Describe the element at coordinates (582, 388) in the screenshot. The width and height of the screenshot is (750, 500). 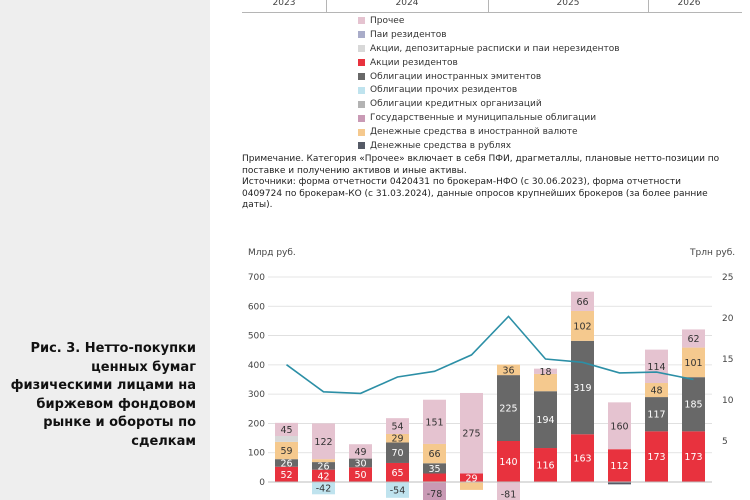
I see `data-label: 319` at that location.